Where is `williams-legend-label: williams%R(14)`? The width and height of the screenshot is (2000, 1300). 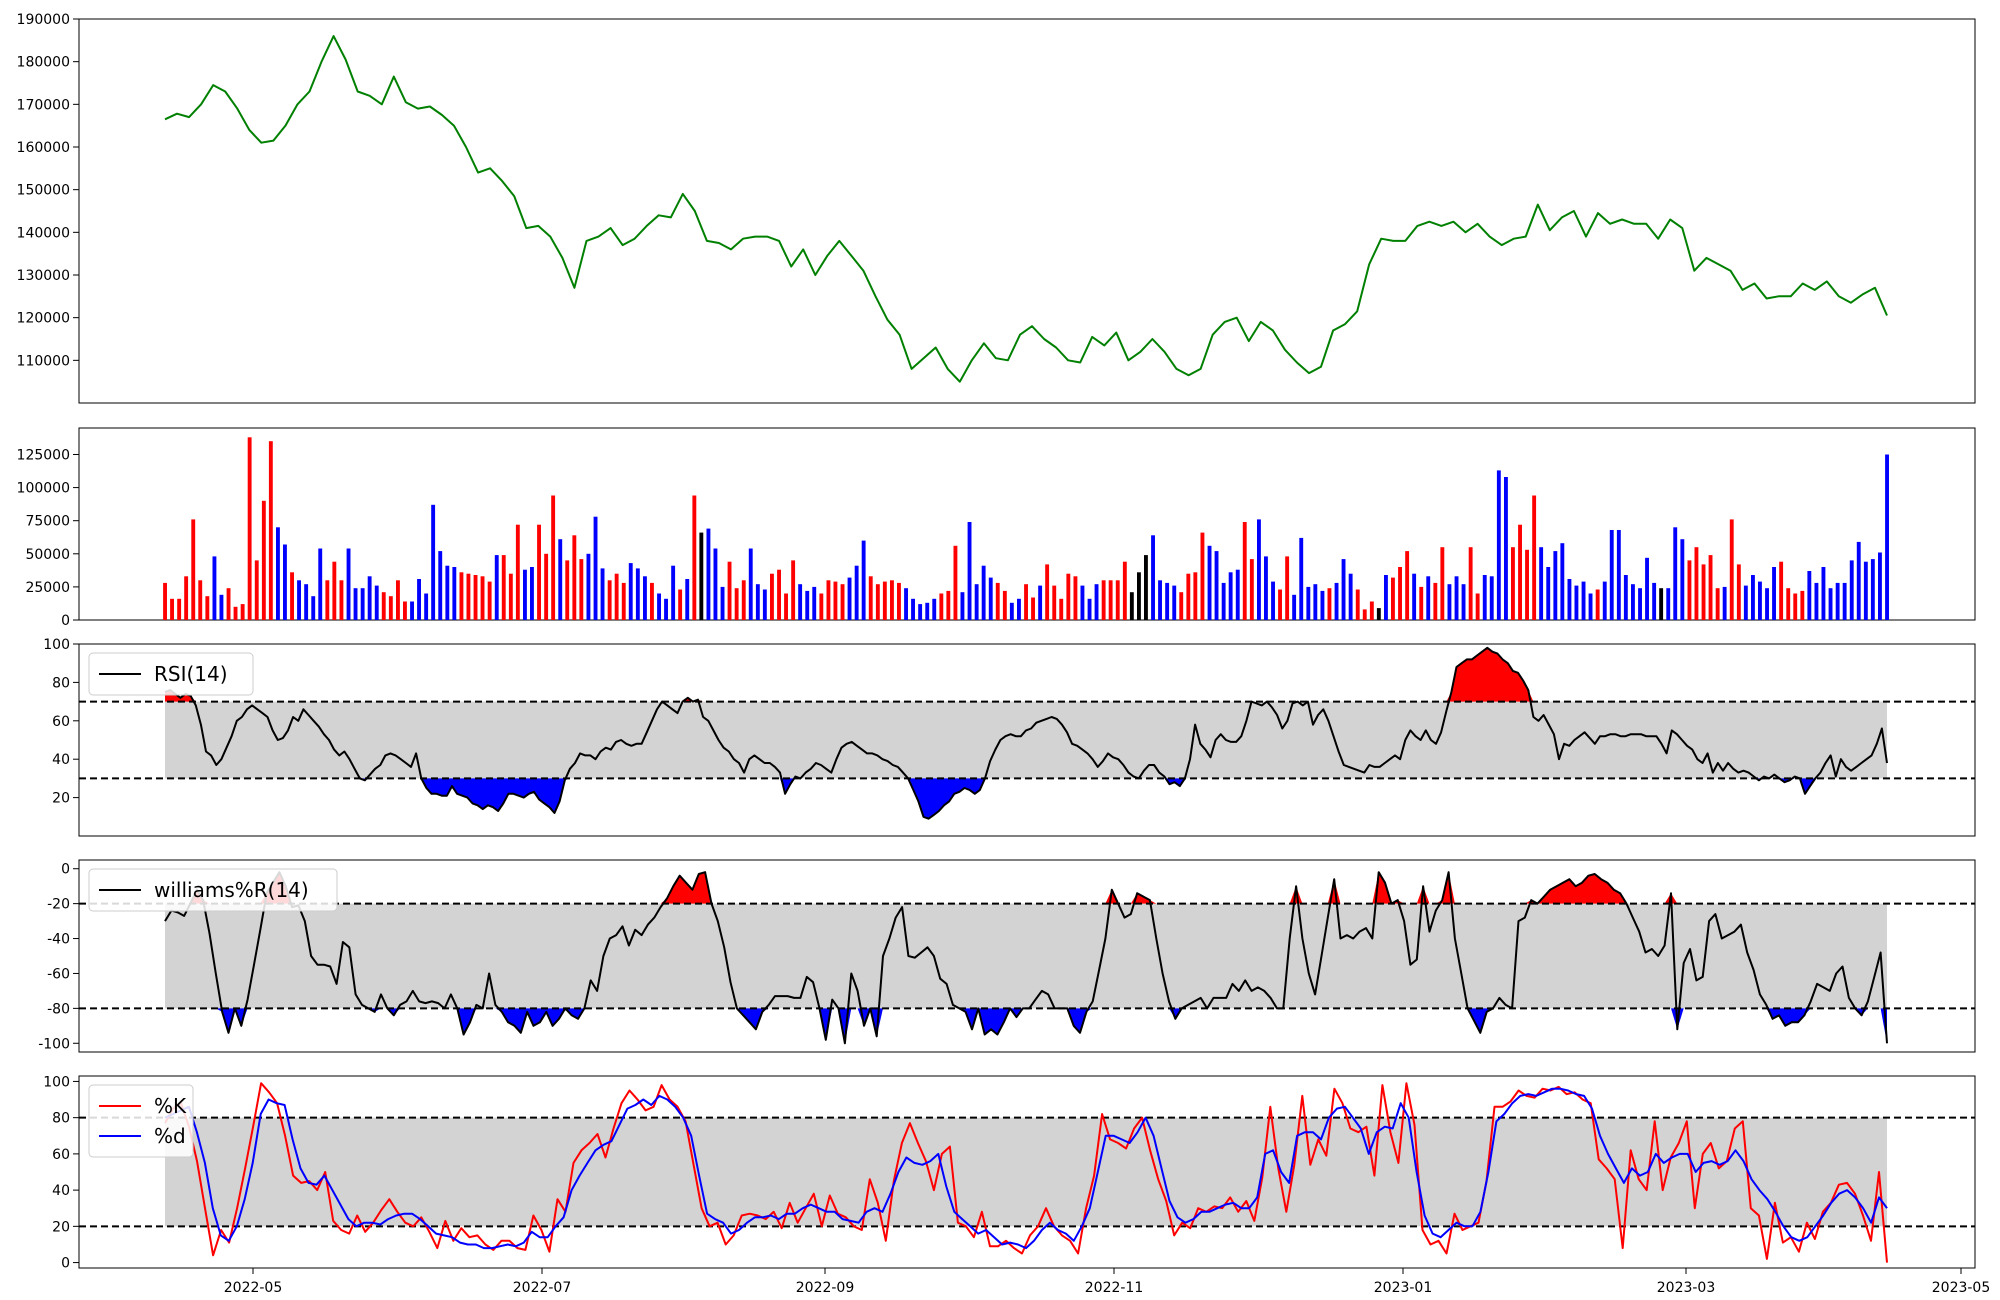 williams-legend-label: williams%R(14) is located at coordinates (231, 890).